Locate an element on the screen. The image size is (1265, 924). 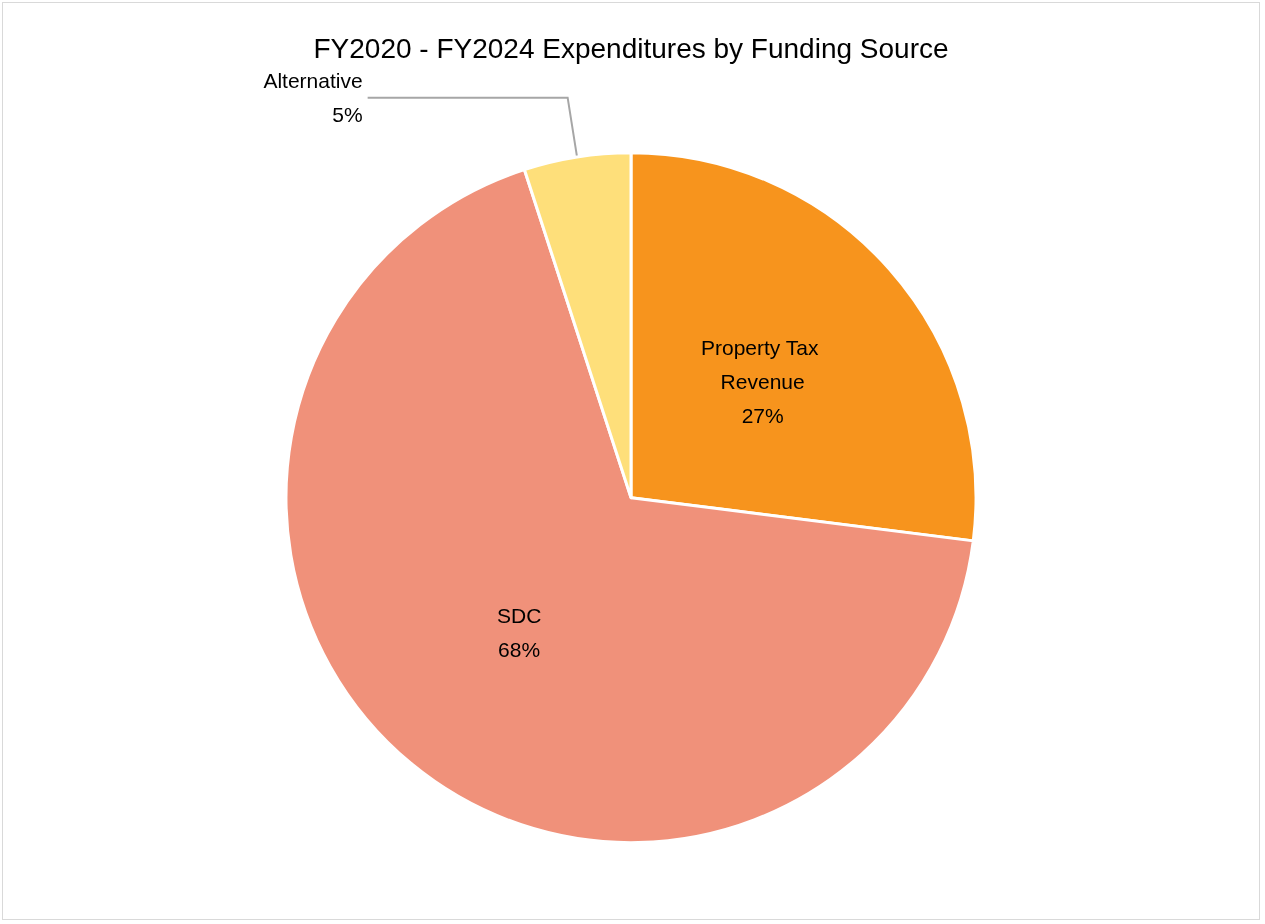
chart-title: FY2020 - FY2024 Expenditures by Funding Source is located at coordinates (631, 48).